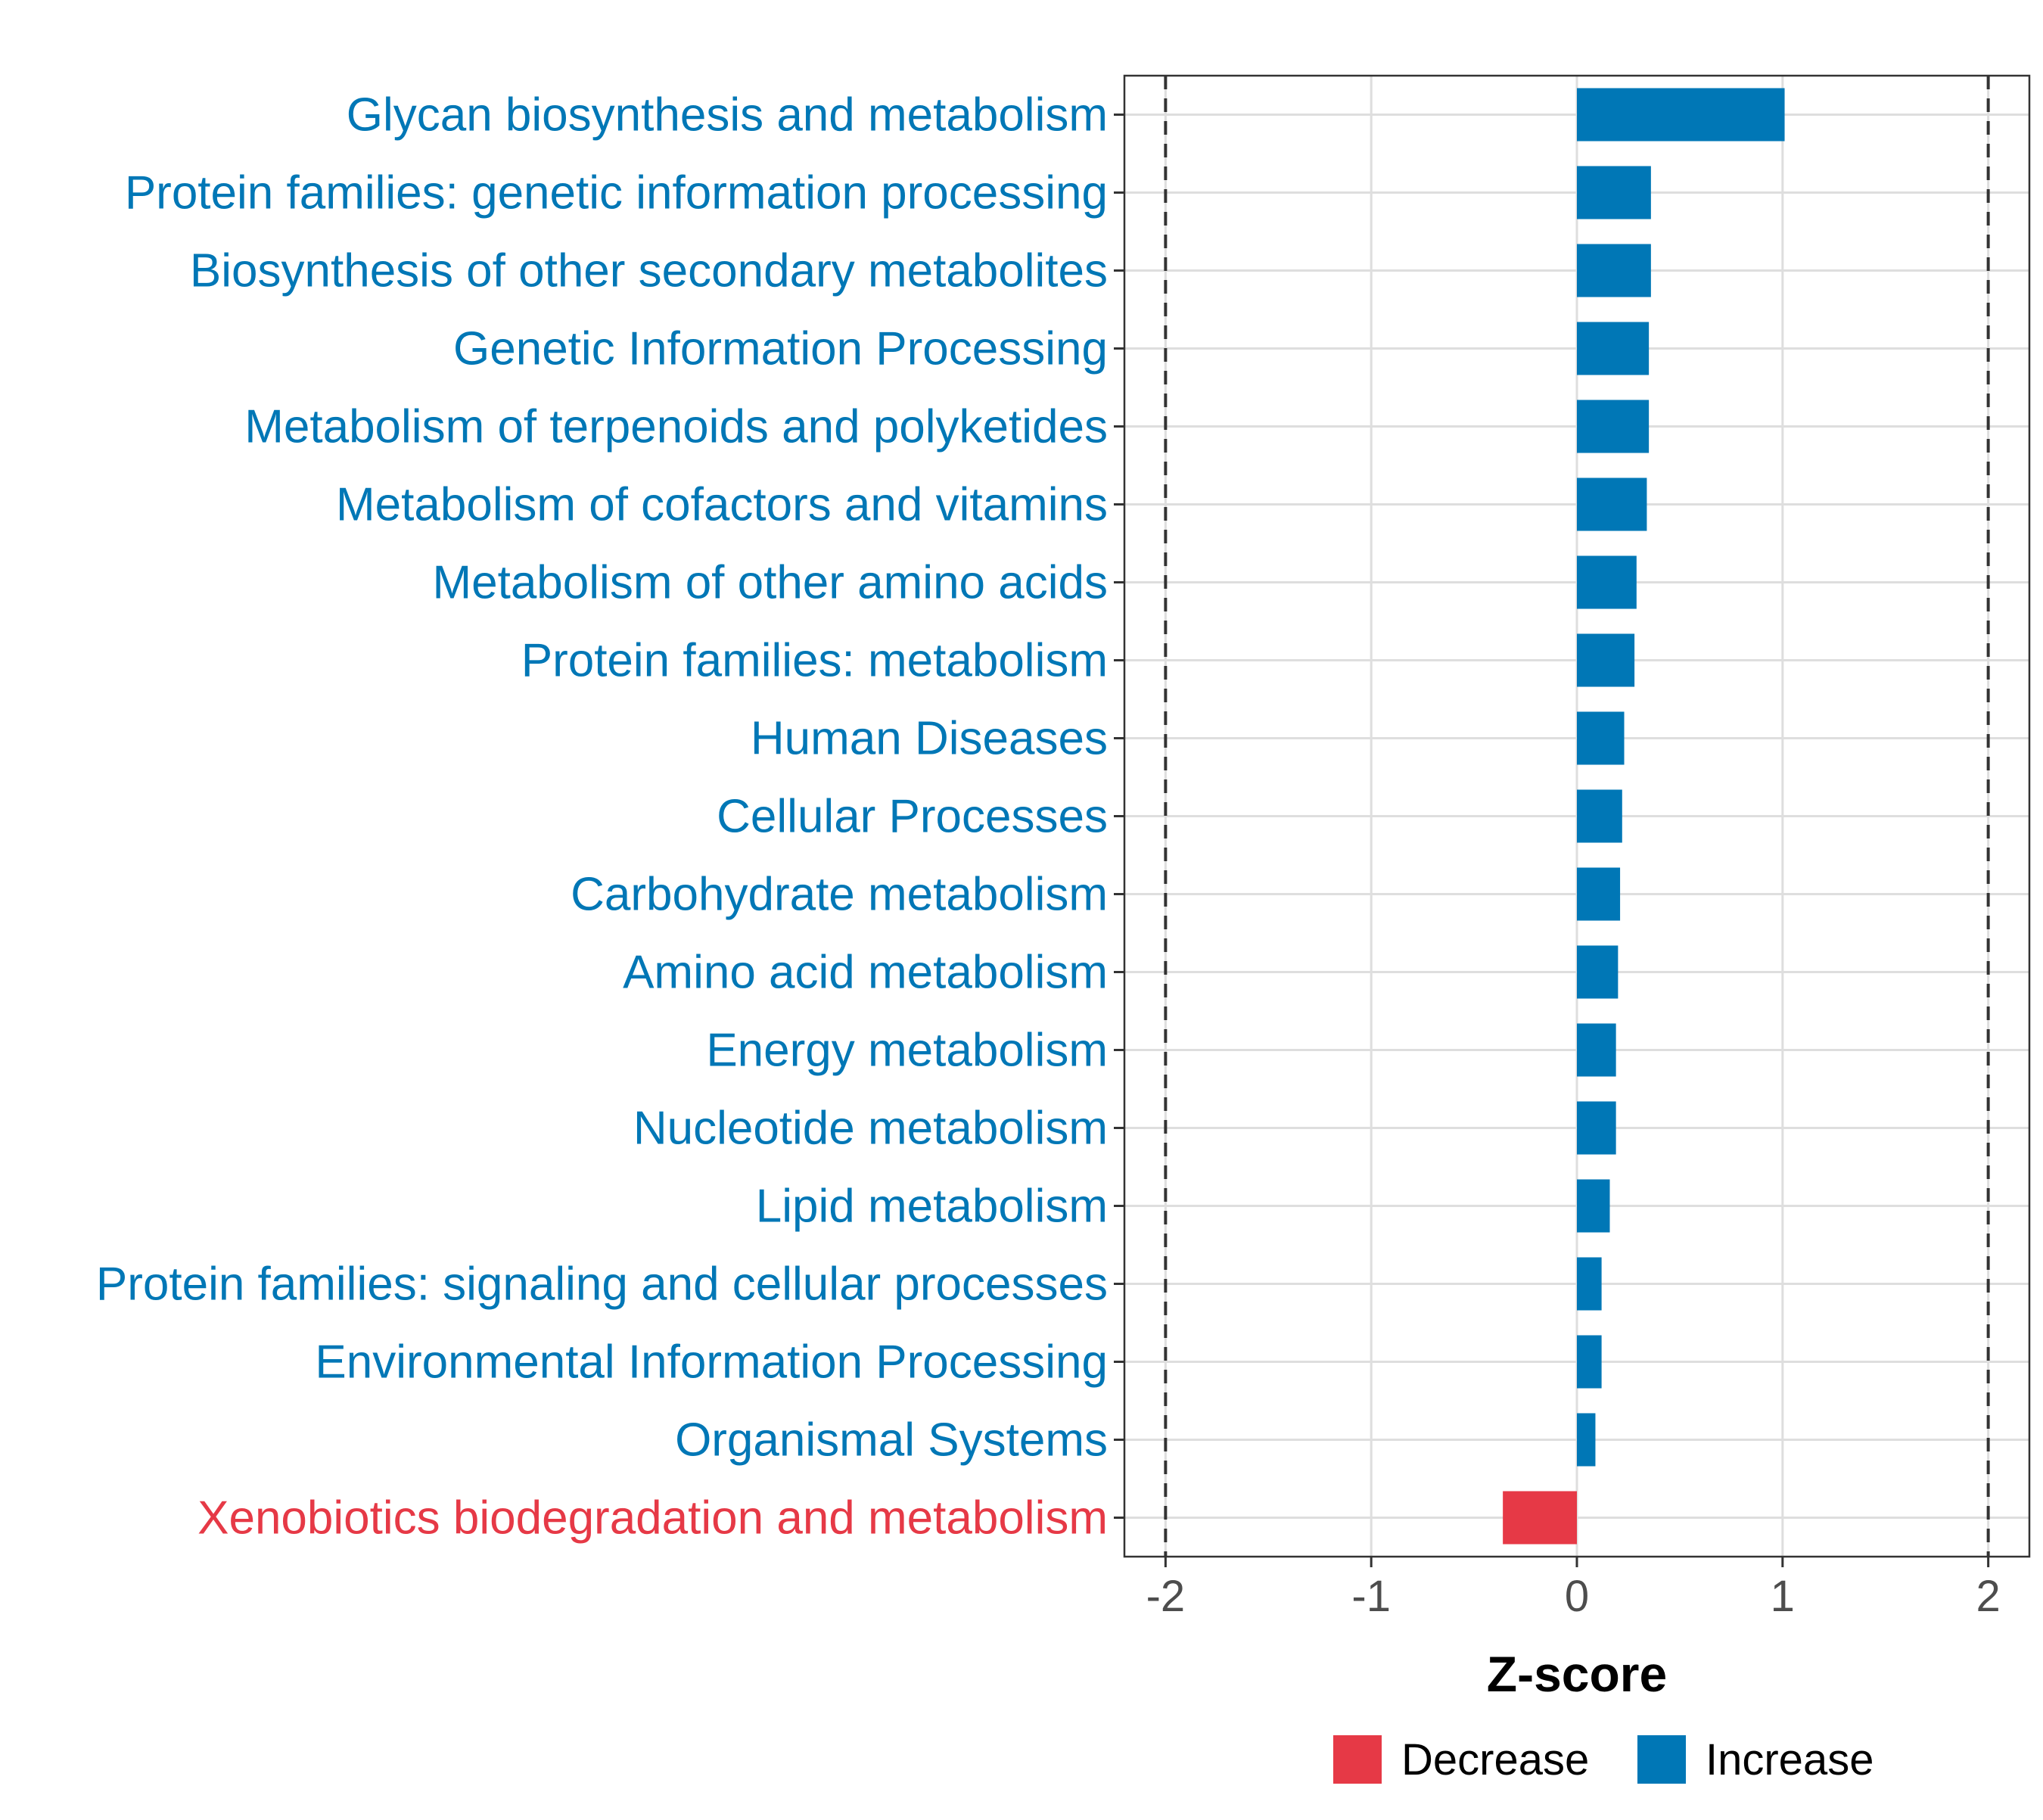 The image size is (2043, 1820). Describe the element at coordinates (770, 583) in the screenshot. I see `category-label: Metabolism of other amino acids` at that location.